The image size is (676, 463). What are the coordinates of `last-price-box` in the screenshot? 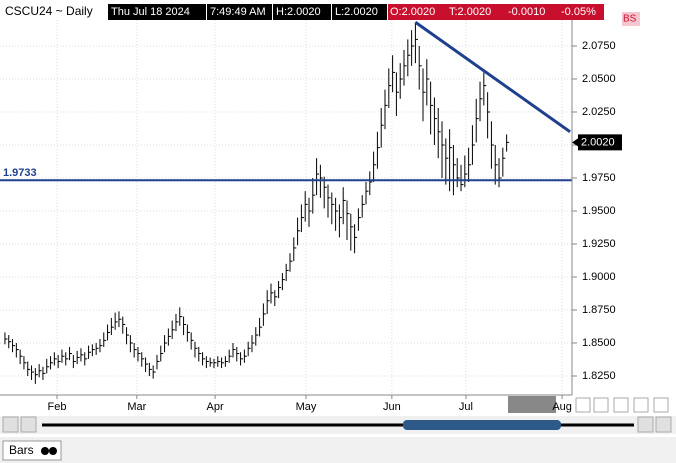 It's located at (600, 142).